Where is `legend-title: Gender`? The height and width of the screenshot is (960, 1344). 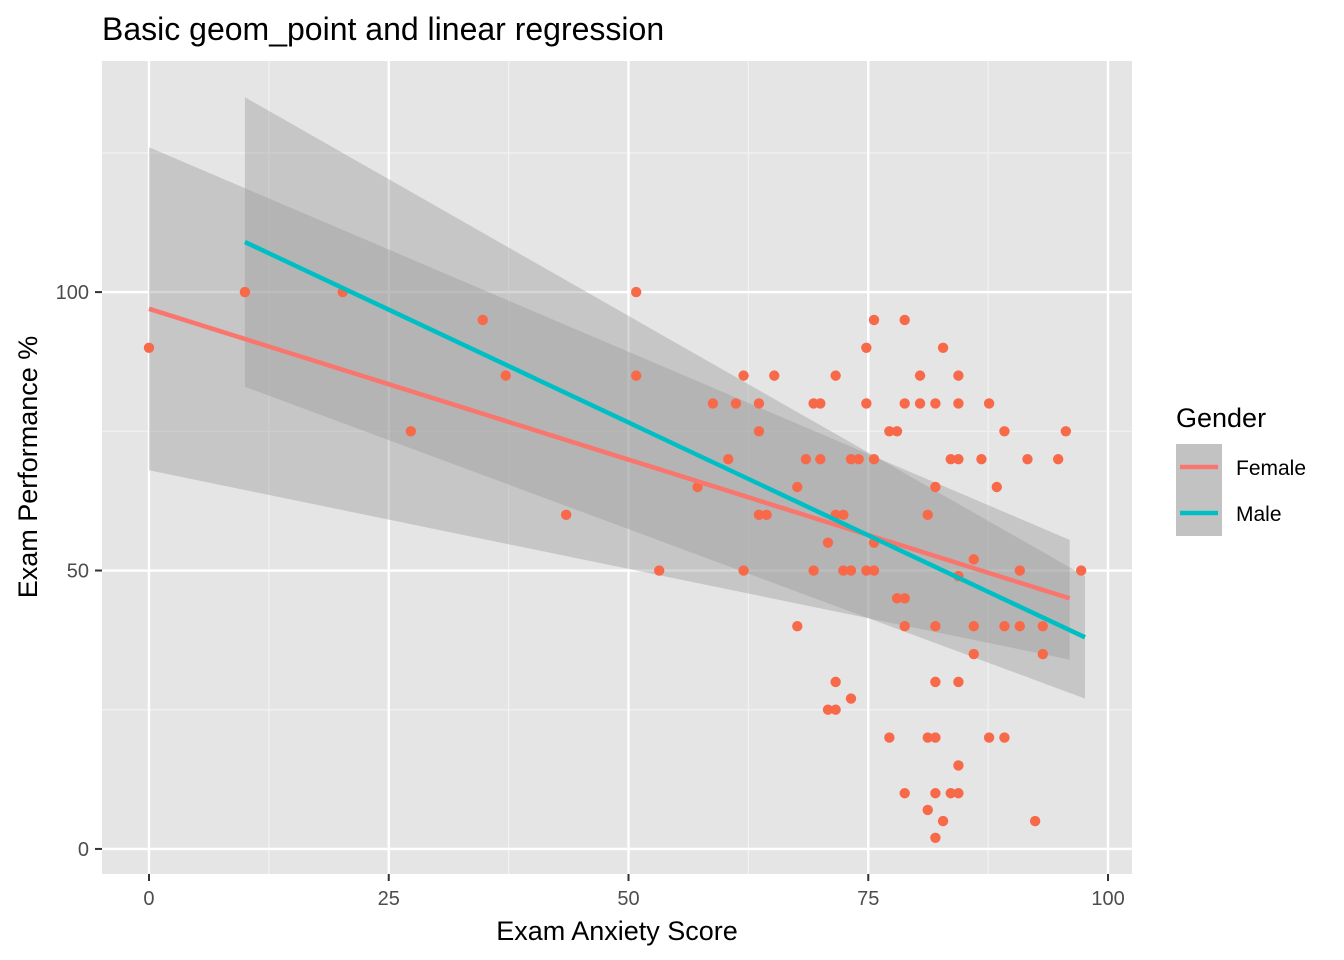 legend-title: Gender is located at coordinates (1221, 418).